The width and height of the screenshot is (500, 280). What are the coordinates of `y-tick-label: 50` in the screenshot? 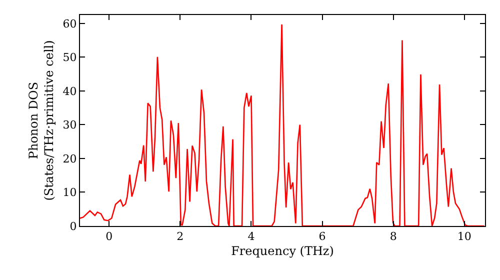 It's located at (69, 57).